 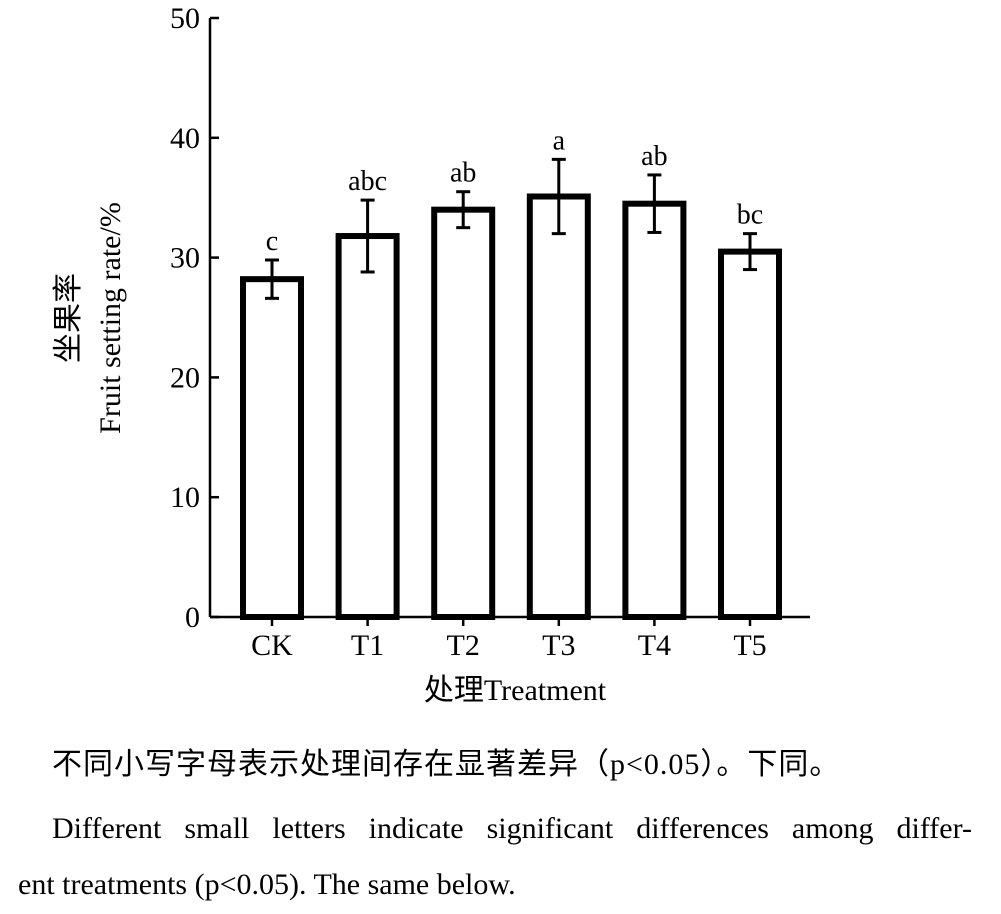 What do you see at coordinates (367, 426) in the screenshot?
I see `bar-t1` at bounding box center [367, 426].